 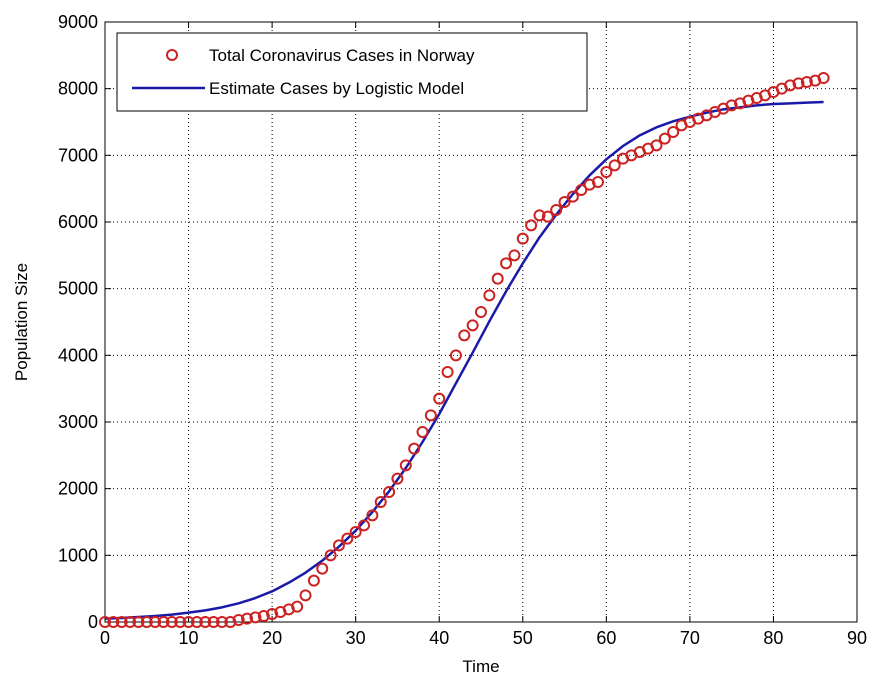 I want to click on y-tick-label: 0, so click(x=93, y=622).